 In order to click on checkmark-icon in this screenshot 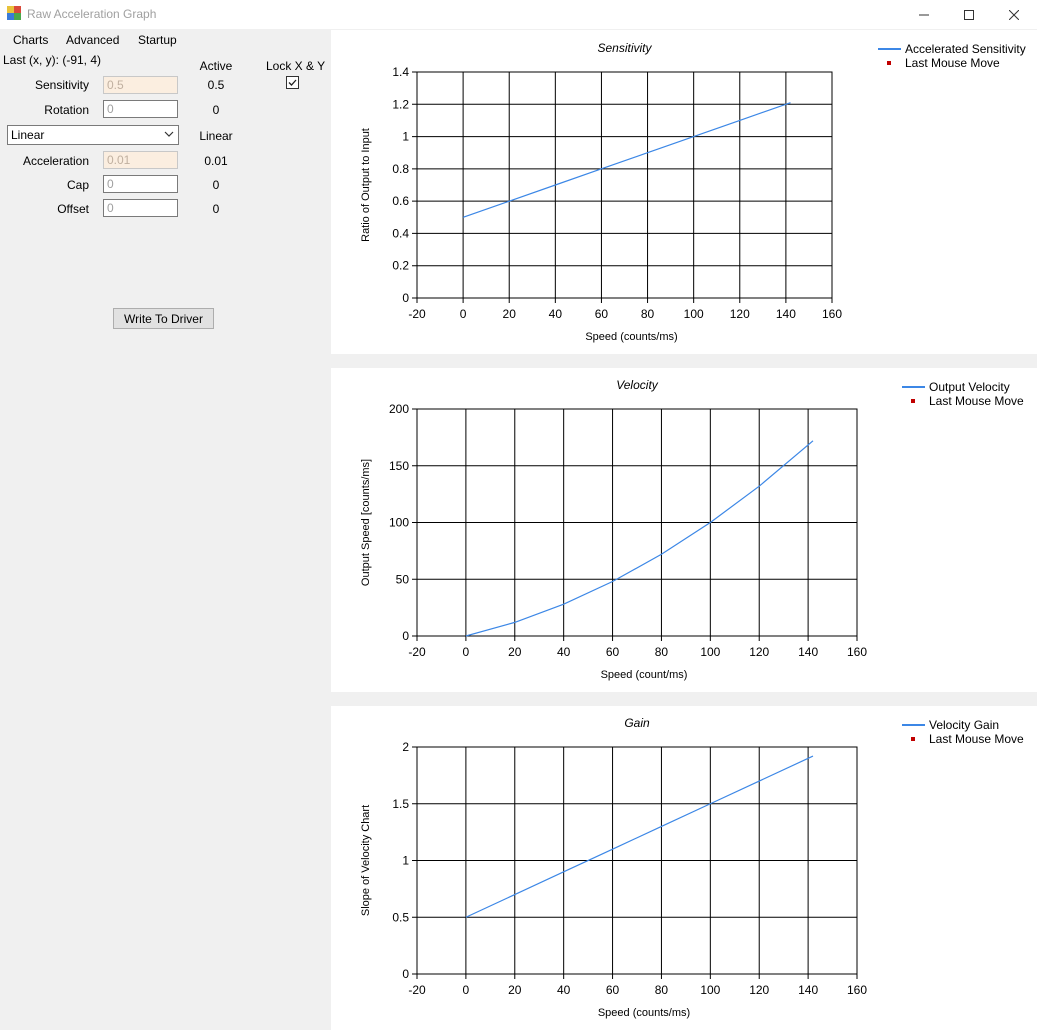, I will do `click(292, 82)`.